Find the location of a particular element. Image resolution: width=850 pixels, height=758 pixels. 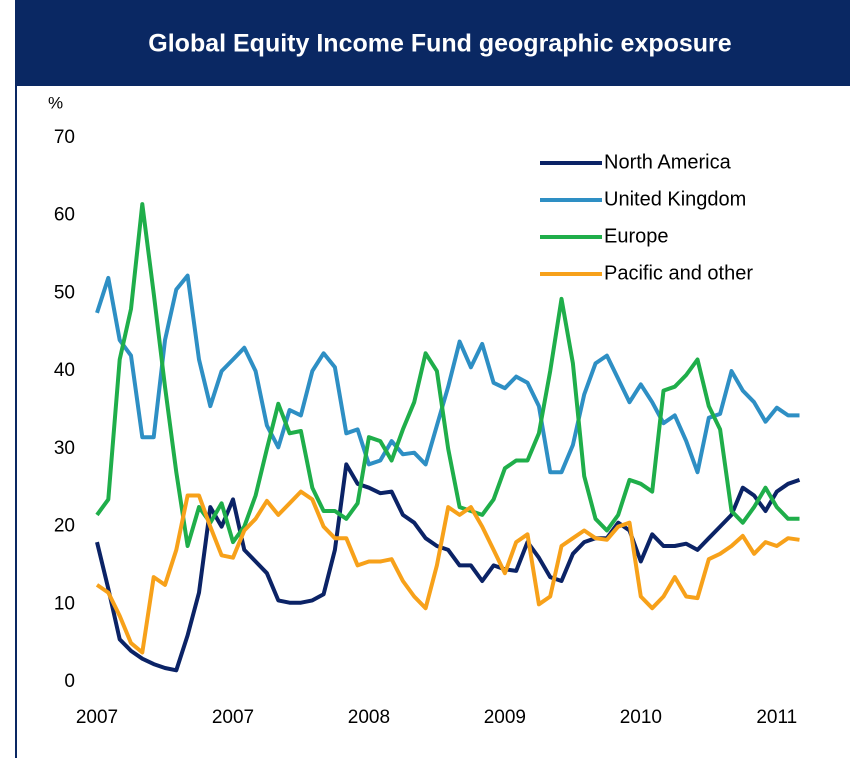

x-tick-label: 2009 is located at coordinates (505, 717).